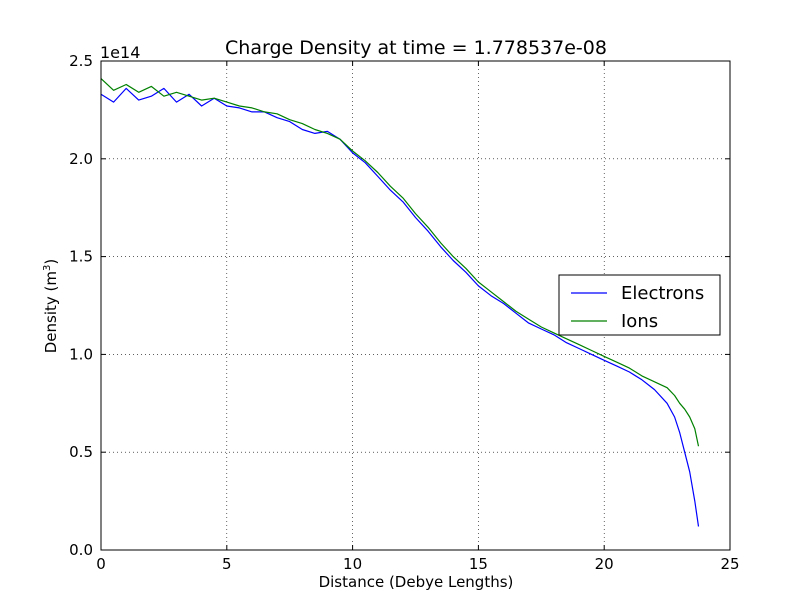 The image size is (812, 612). Describe the element at coordinates (81, 159) in the screenshot. I see `y-tick-label: 2.0` at that location.